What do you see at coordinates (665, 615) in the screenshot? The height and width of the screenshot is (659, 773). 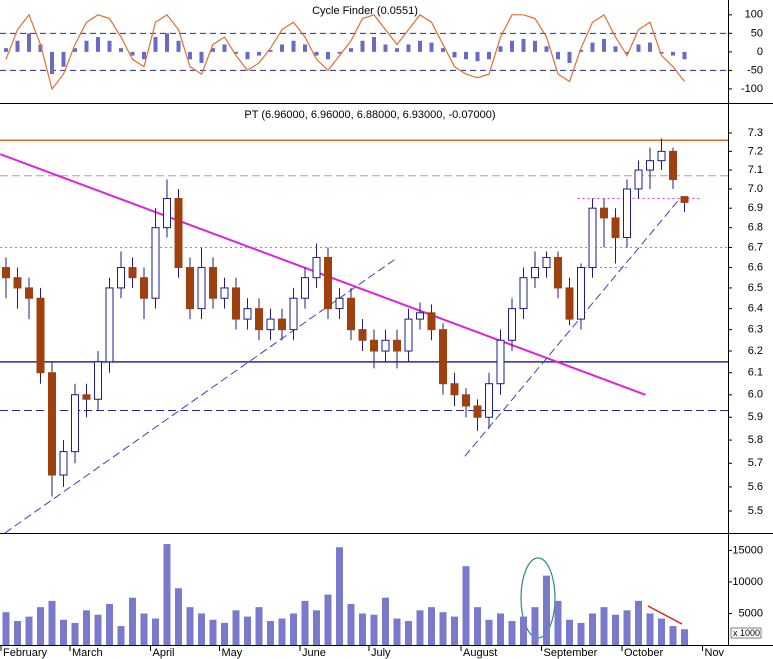 I see `annotation-line` at bounding box center [665, 615].